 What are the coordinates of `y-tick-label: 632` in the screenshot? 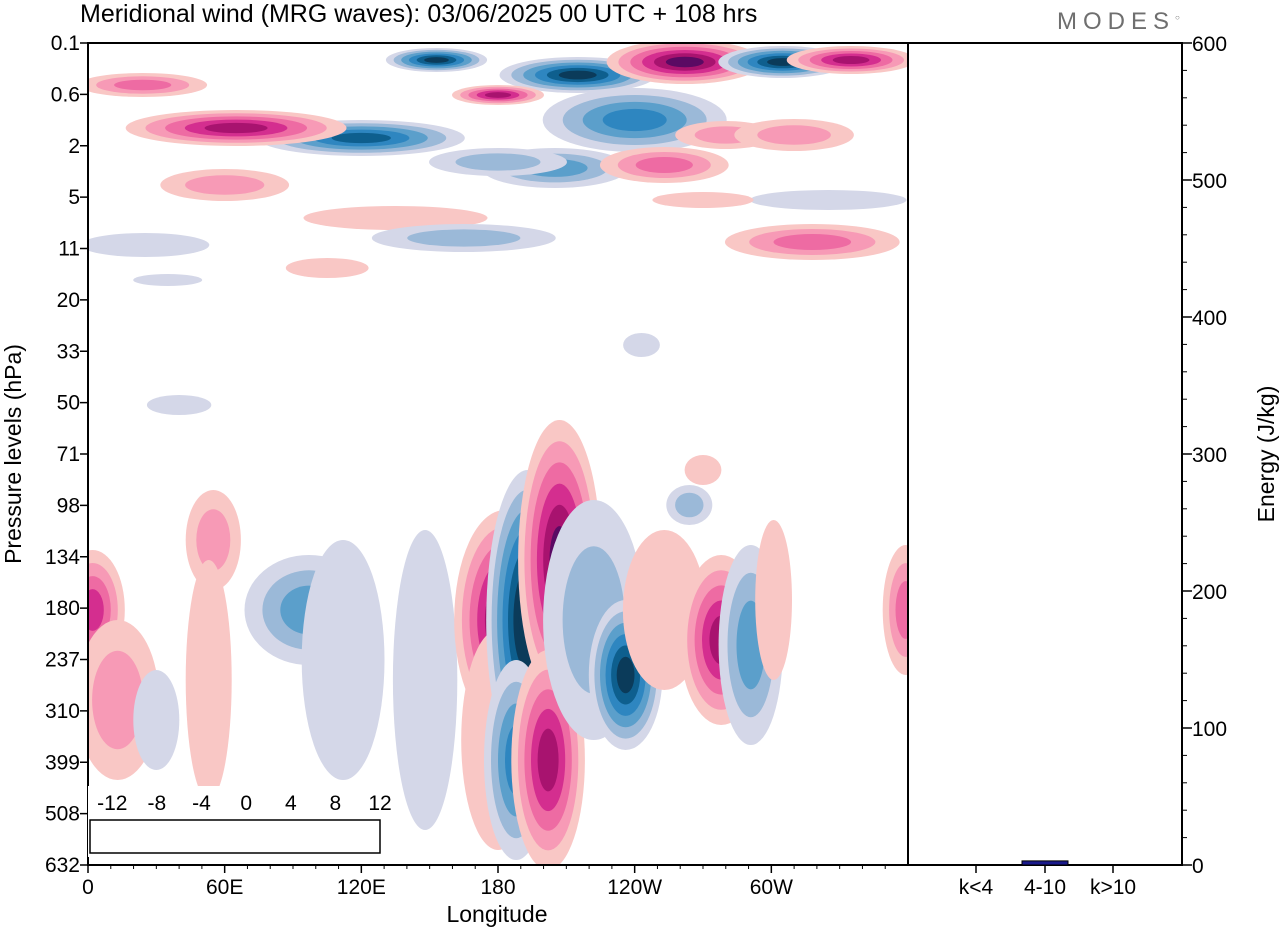 It's located at (62, 865).